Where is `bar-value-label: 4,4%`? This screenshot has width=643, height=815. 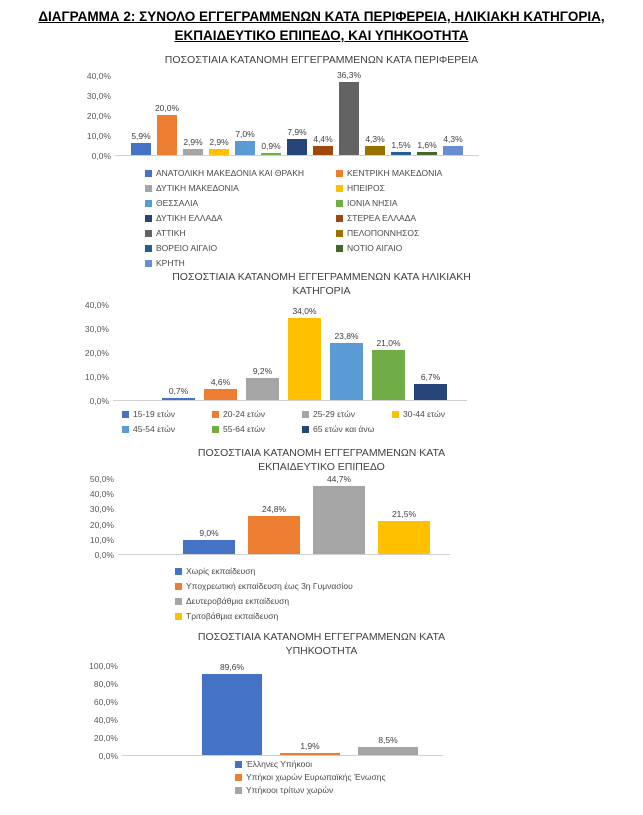 bar-value-label: 4,4% is located at coordinates (323, 139).